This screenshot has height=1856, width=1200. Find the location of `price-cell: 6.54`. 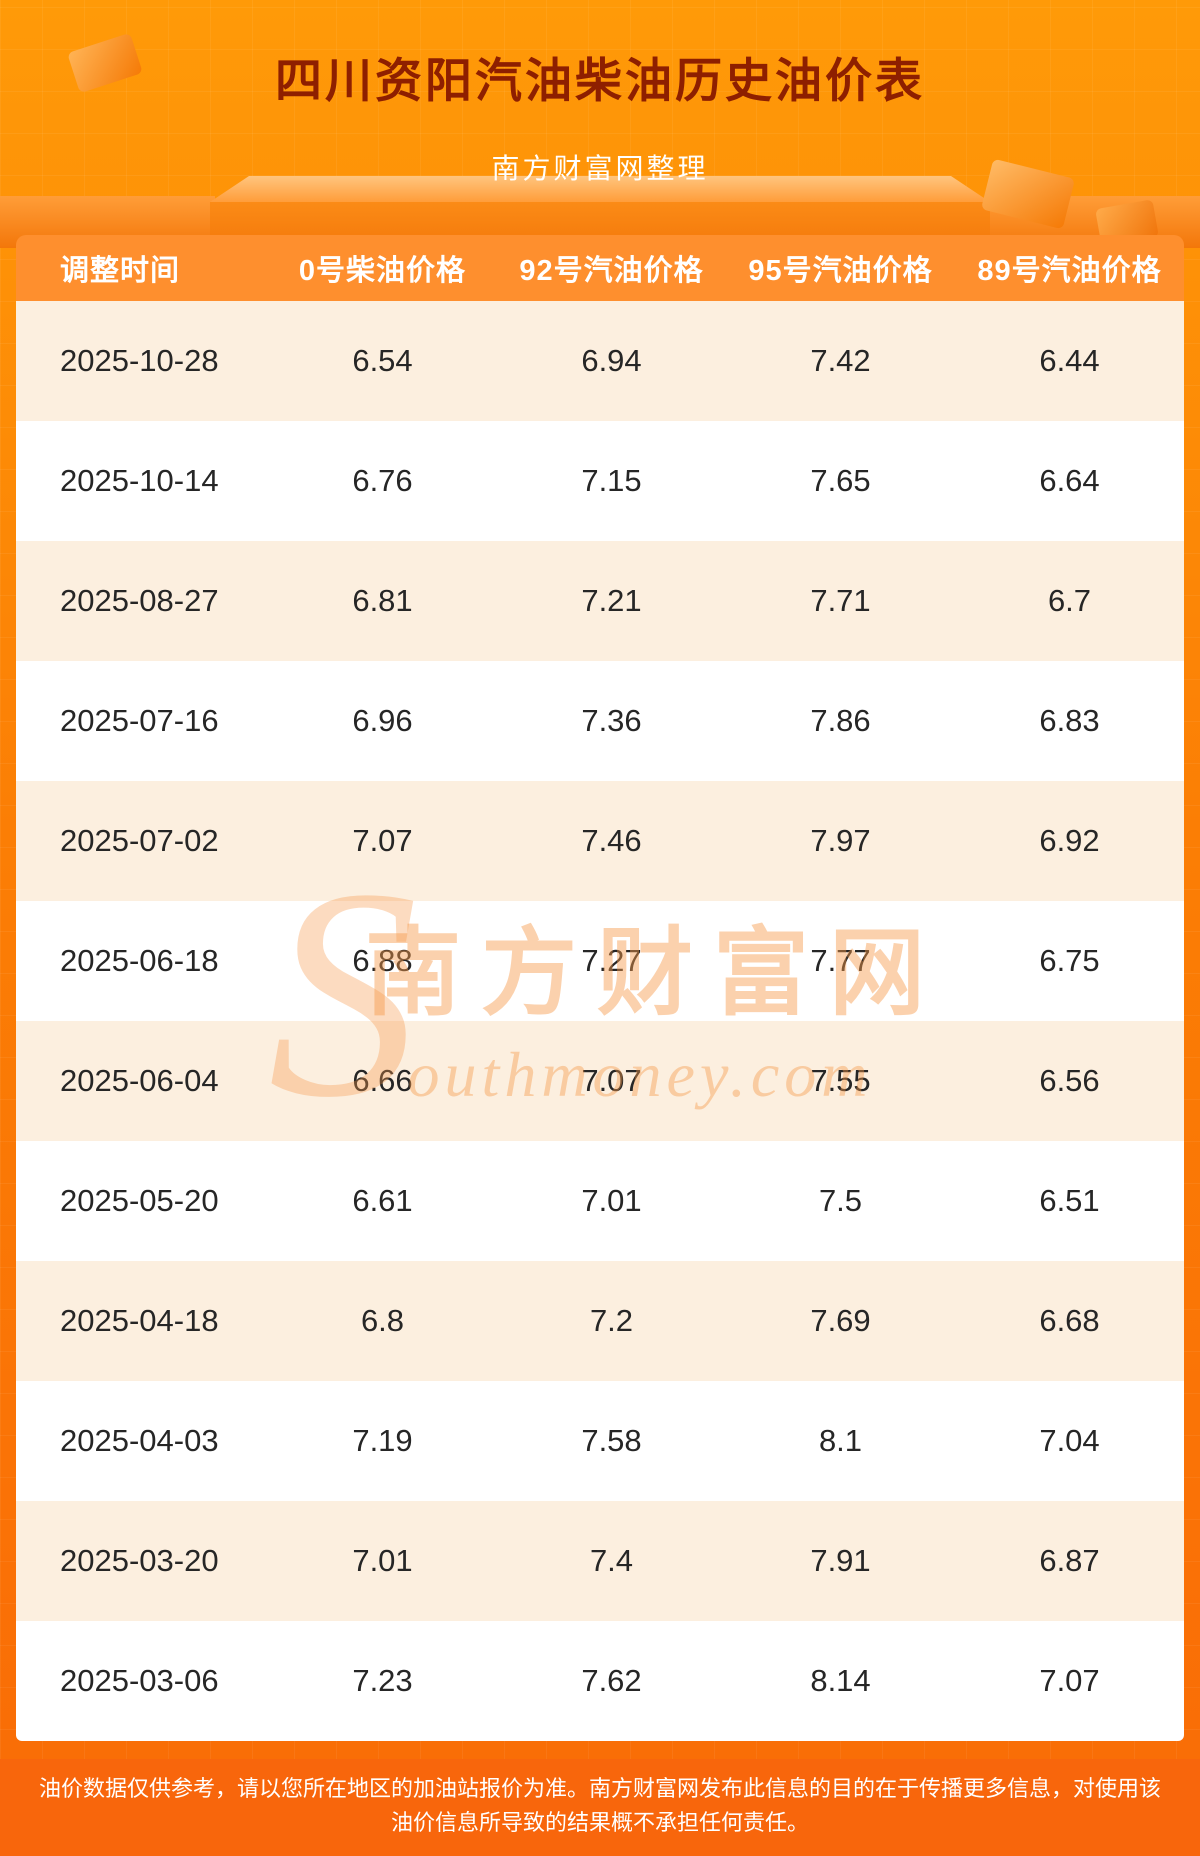

price-cell: 6.54 is located at coordinates (382, 360).